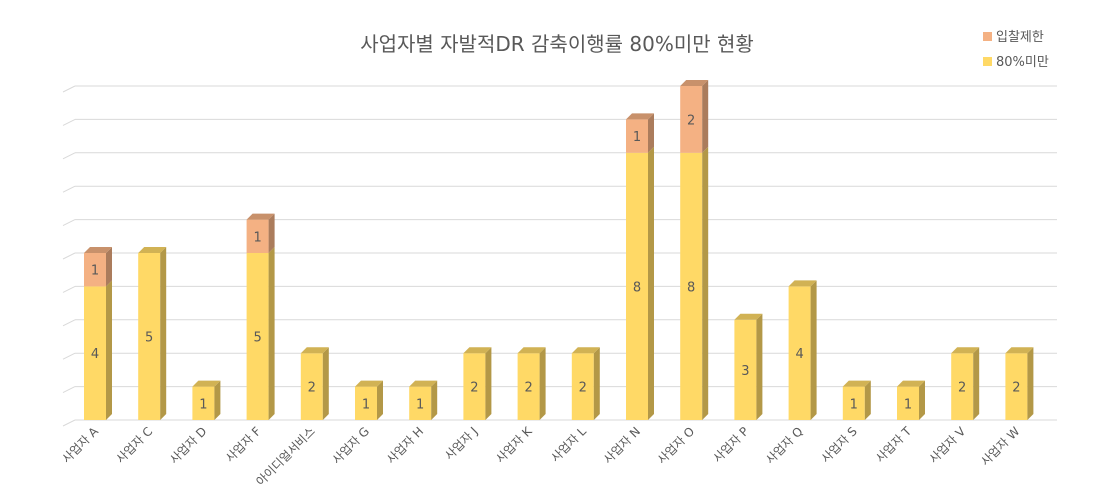 The width and height of the screenshot is (1115, 500). Describe the element at coordinates (134, 445) in the screenshot. I see `x-tick-label: 사업자 C` at that location.